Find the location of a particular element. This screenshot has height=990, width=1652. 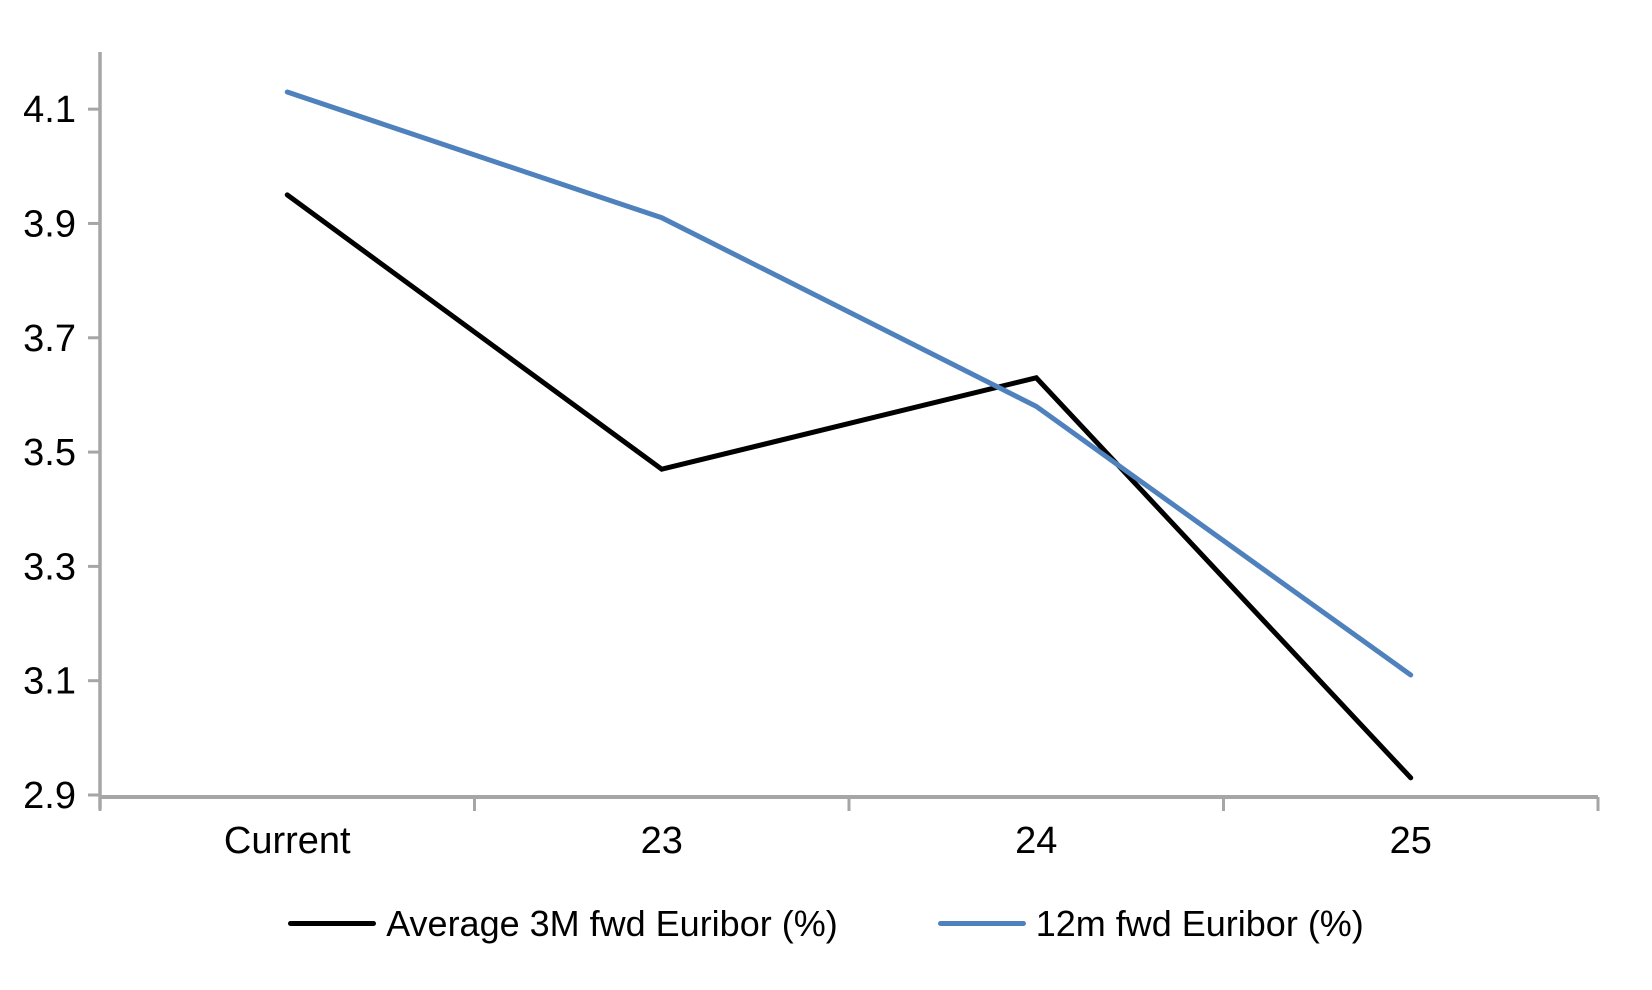

legend-item-1: 12m fwd Euribor (%) is located at coordinates (1150, 923).